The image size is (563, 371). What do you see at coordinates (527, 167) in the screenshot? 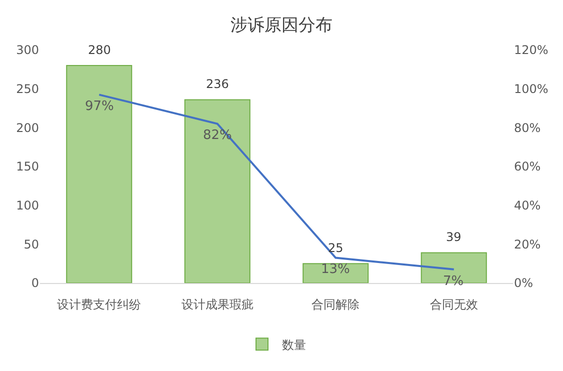
I see `y2-tick-label: 60%` at bounding box center [527, 167].